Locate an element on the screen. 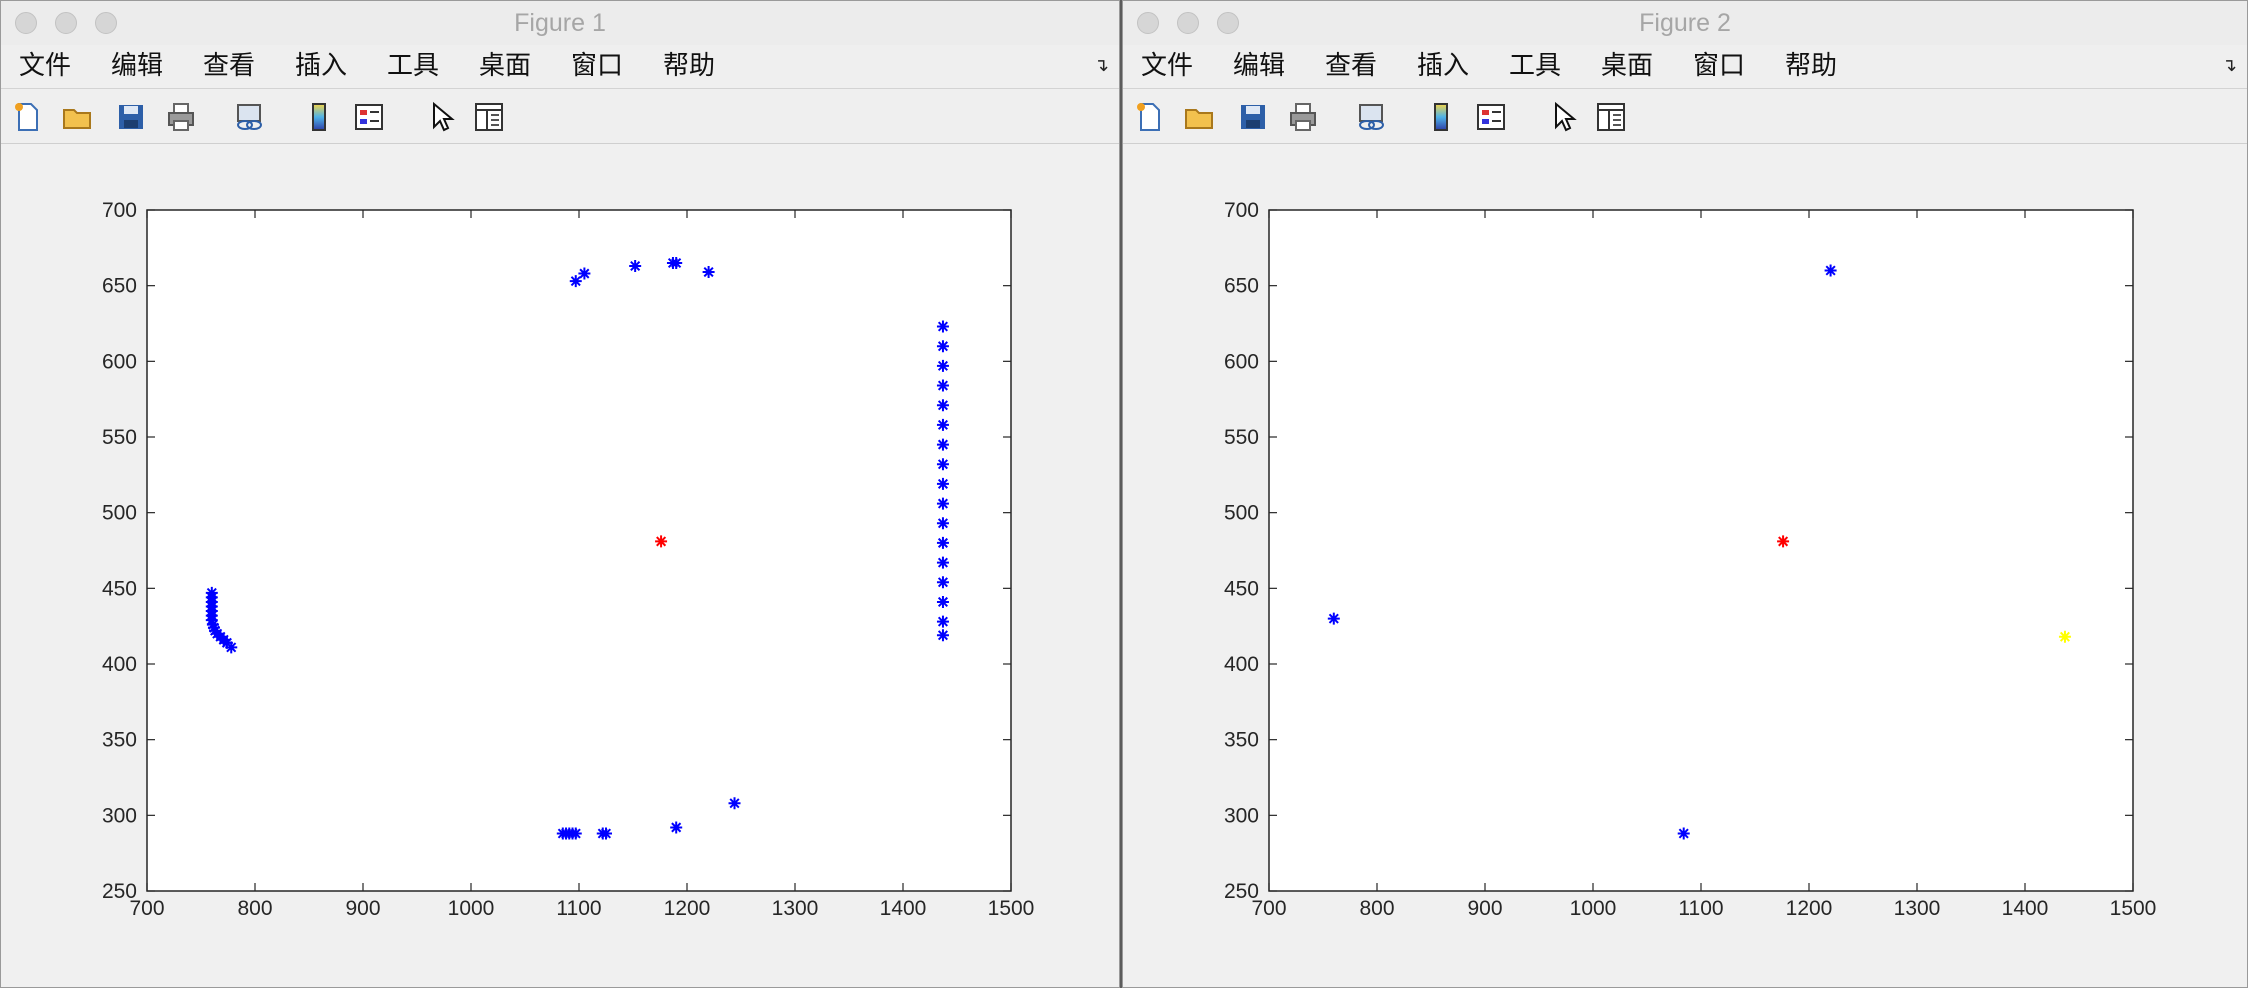 Image resolution: width=2248 pixels, height=988 pixels. y-tick-label: 300 is located at coordinates (119, 815).